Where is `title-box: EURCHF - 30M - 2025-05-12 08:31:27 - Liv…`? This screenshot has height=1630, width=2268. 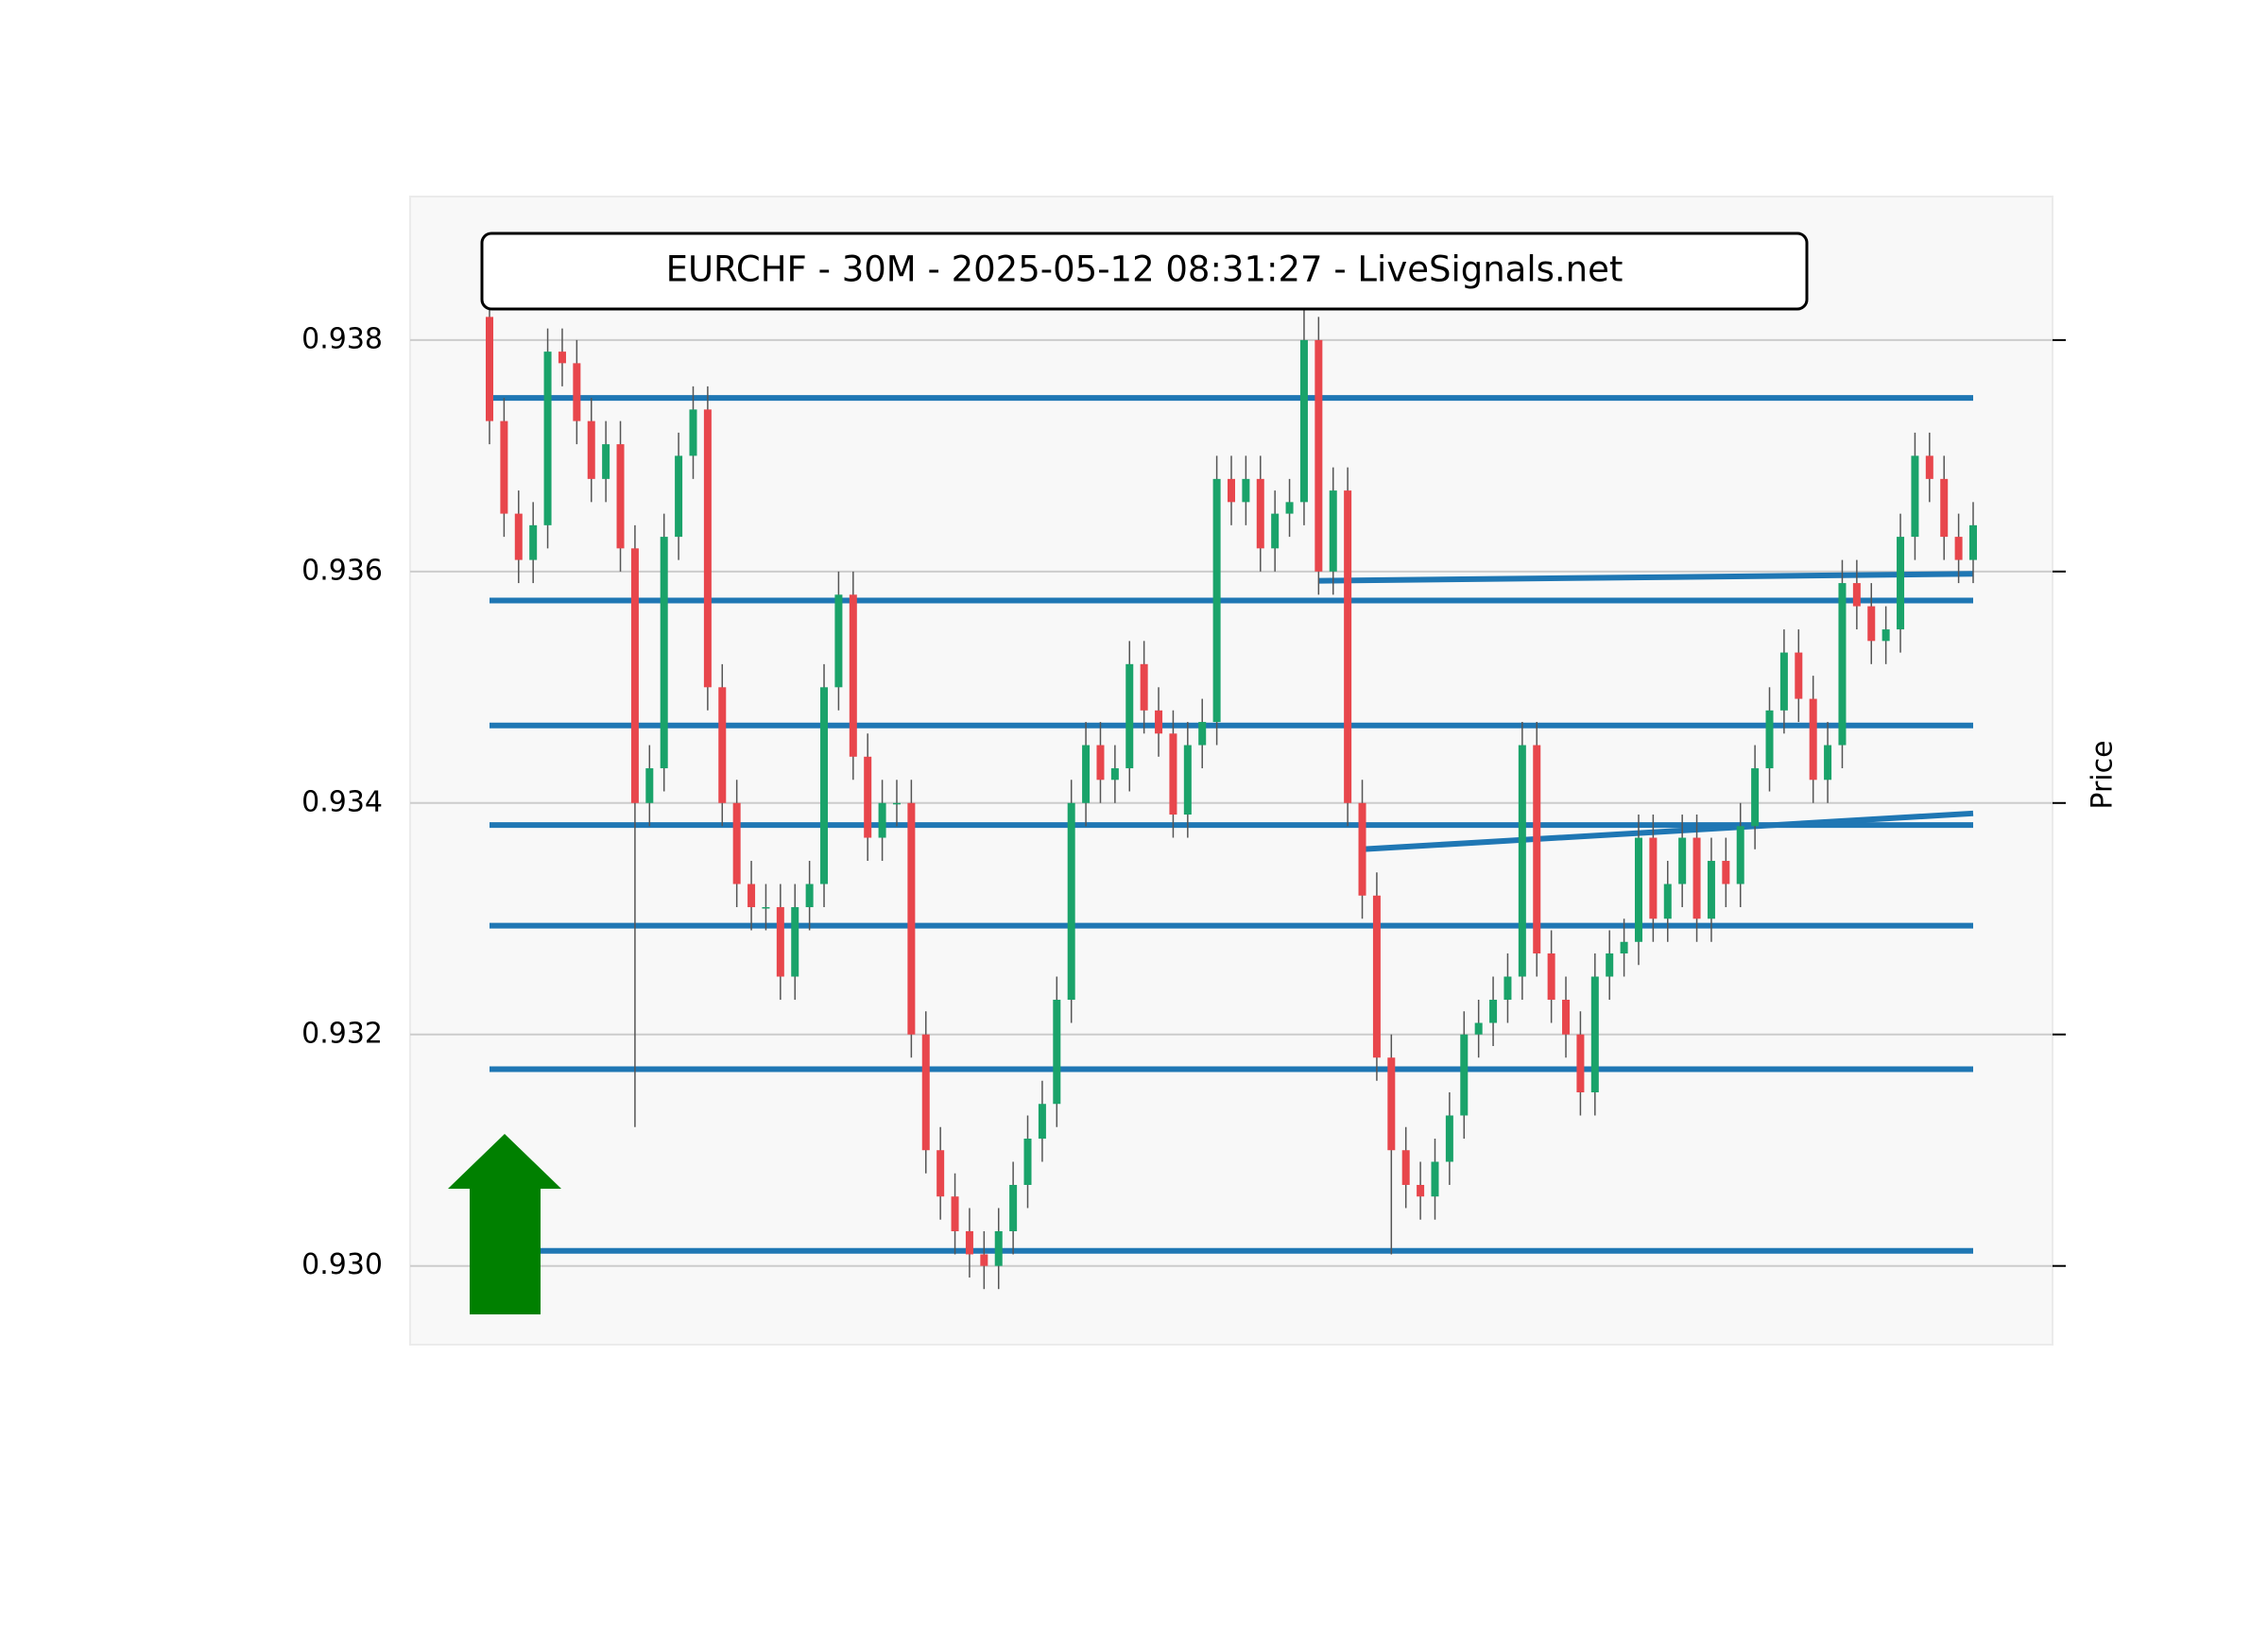 title-box: EURCHF - 30M - 2025-05-12 08:31:27 - Liv… is located at coordinates (1144, 271).